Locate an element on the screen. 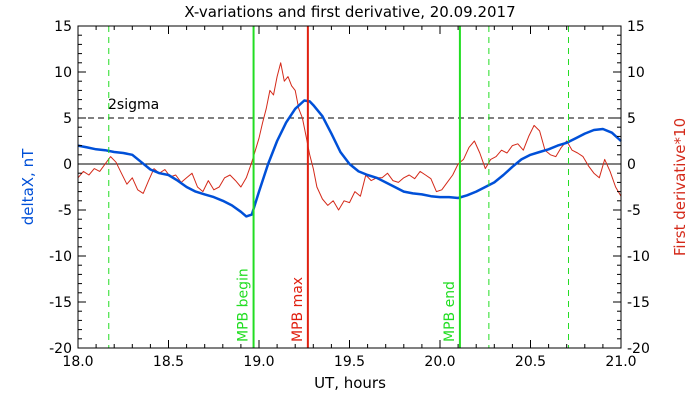 The width and height of the screenshot is (700, 400). y-tick-label-left: 10 is located at coordinates (63, 73).